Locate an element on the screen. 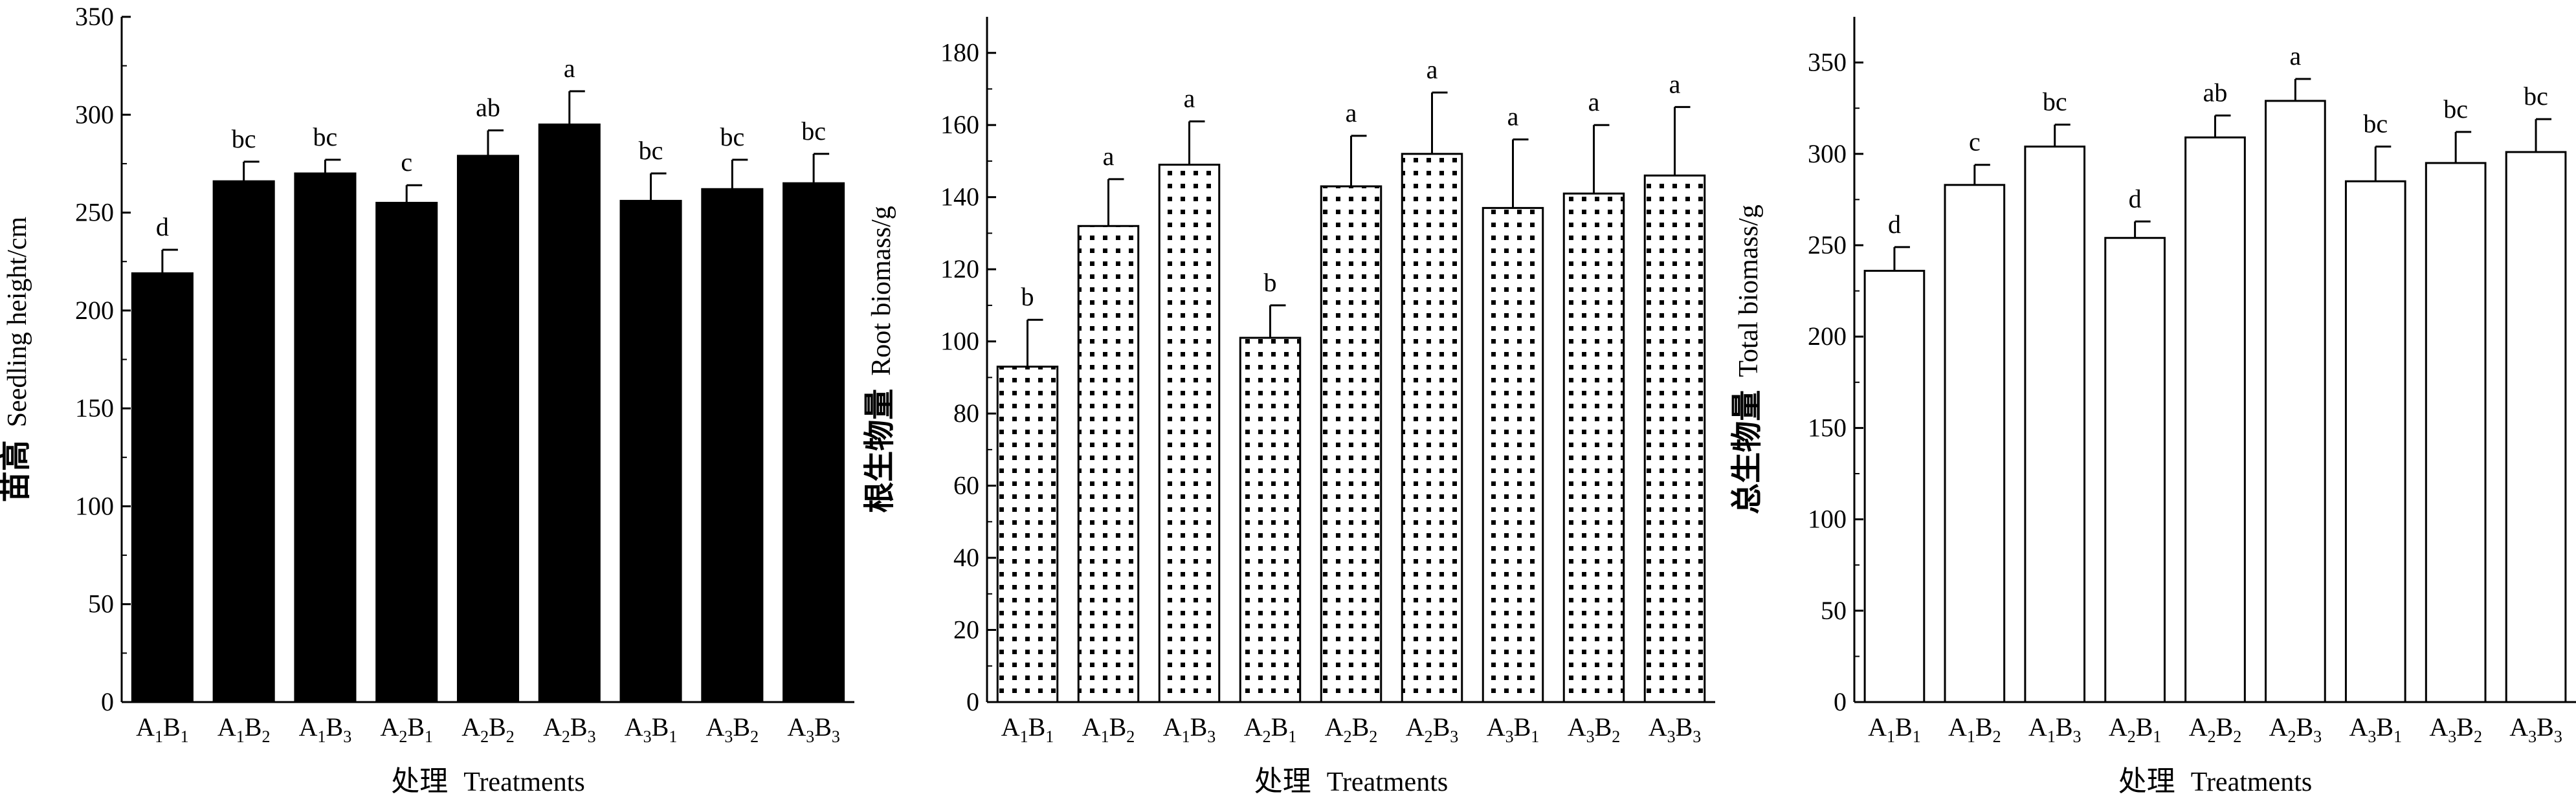 The height and width of the screenshot is (803, 2576). y-tick-label: 40 is located at coordinates (966, 557).